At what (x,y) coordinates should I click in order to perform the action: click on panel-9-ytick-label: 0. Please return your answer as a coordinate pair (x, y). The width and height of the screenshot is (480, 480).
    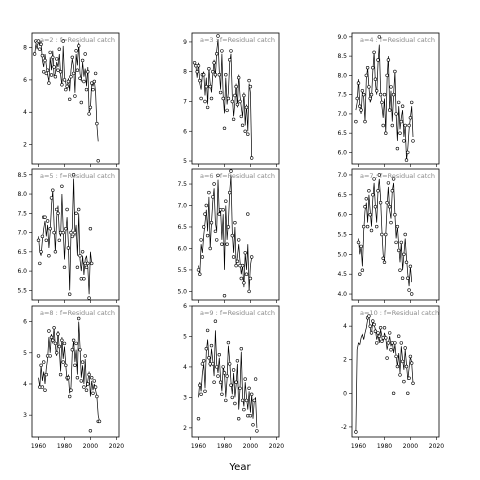
    Looking at the image, I should click on (345, 393).